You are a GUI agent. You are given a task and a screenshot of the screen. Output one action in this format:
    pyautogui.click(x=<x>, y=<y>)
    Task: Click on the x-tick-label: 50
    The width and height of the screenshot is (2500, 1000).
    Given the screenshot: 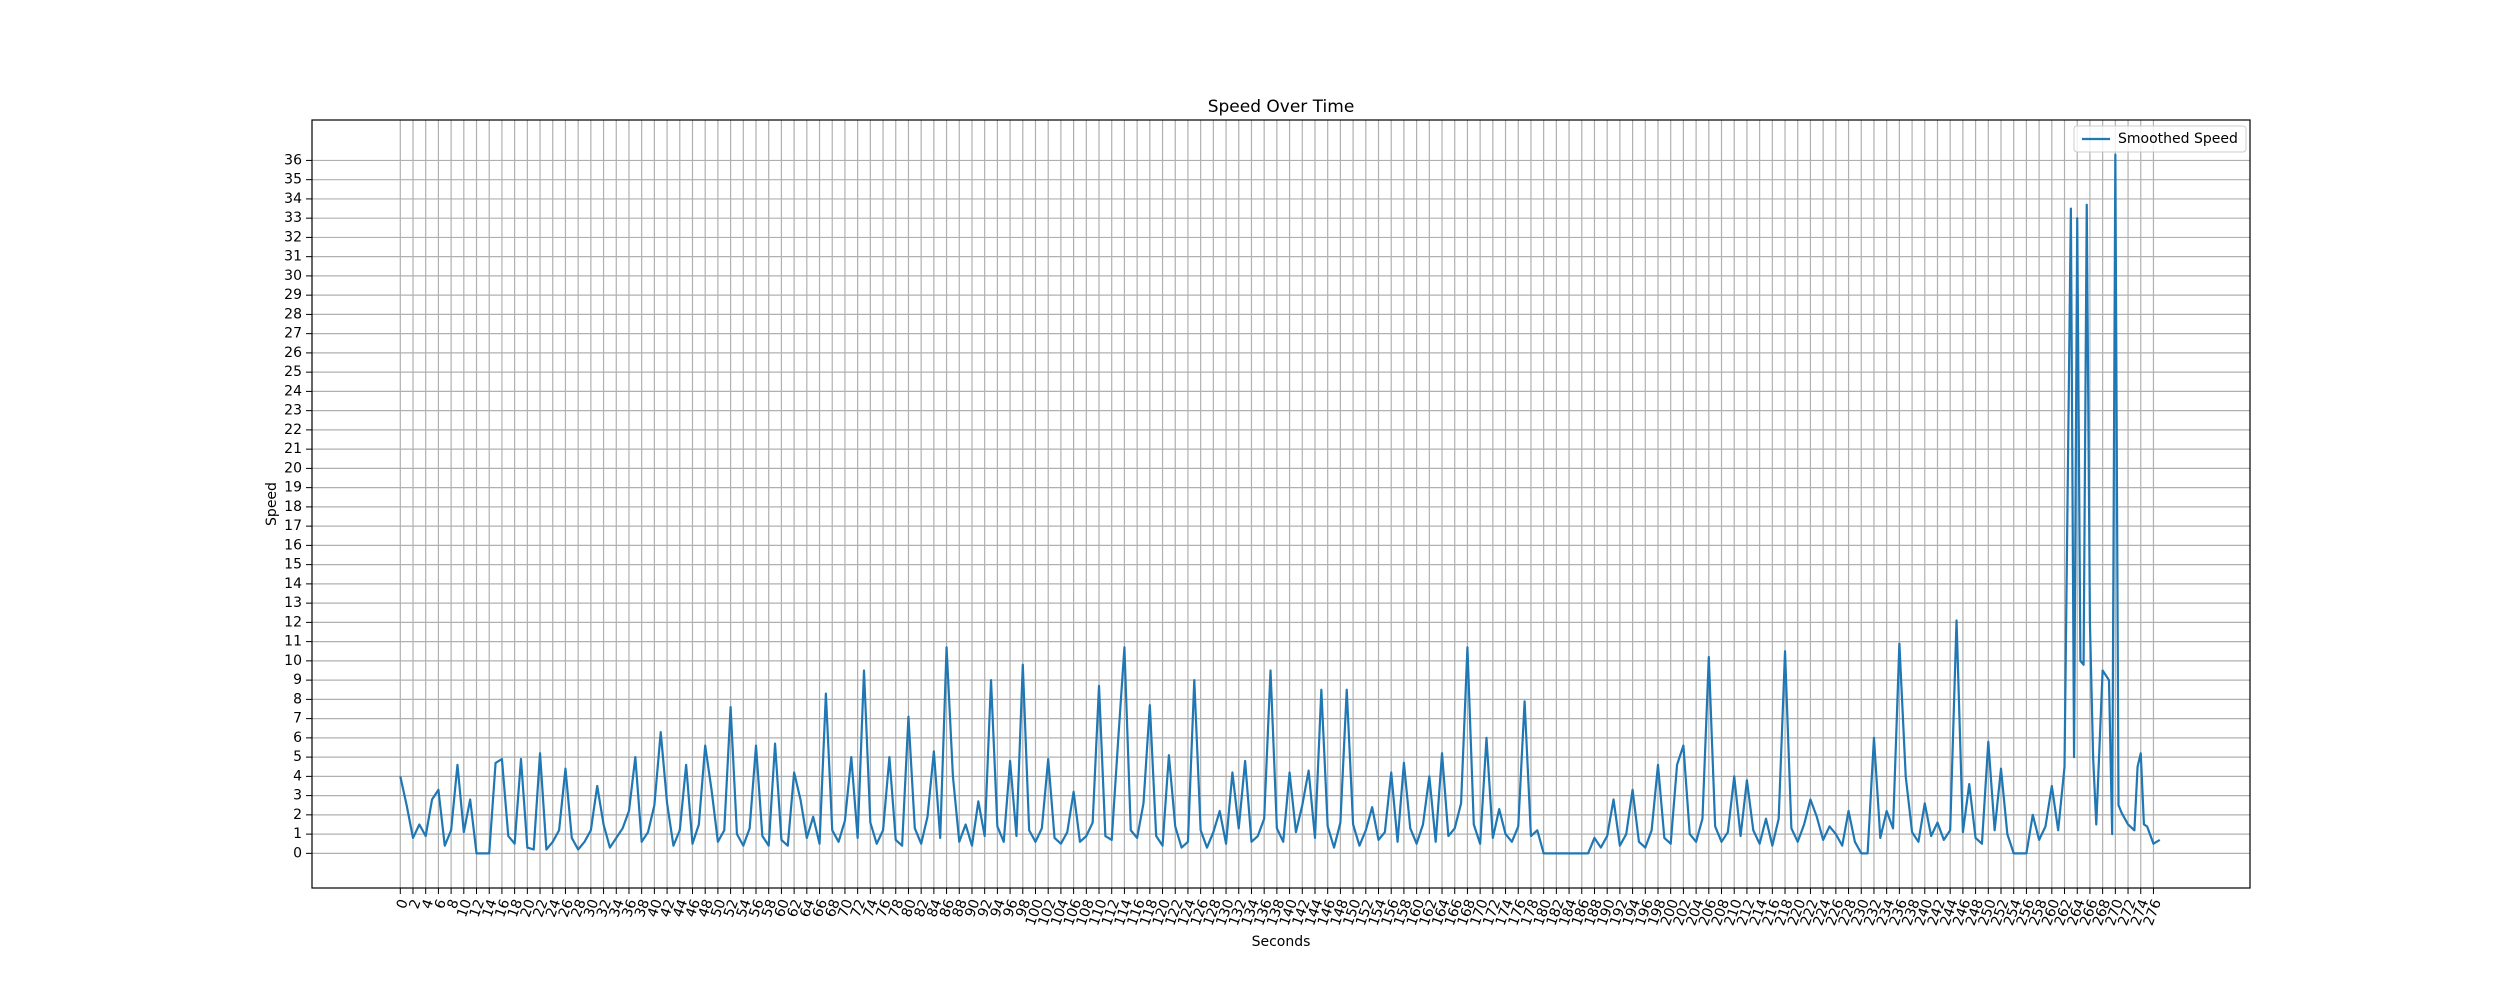 What is the action you would take?
    pyautogui.click(x=718, y=908)
    